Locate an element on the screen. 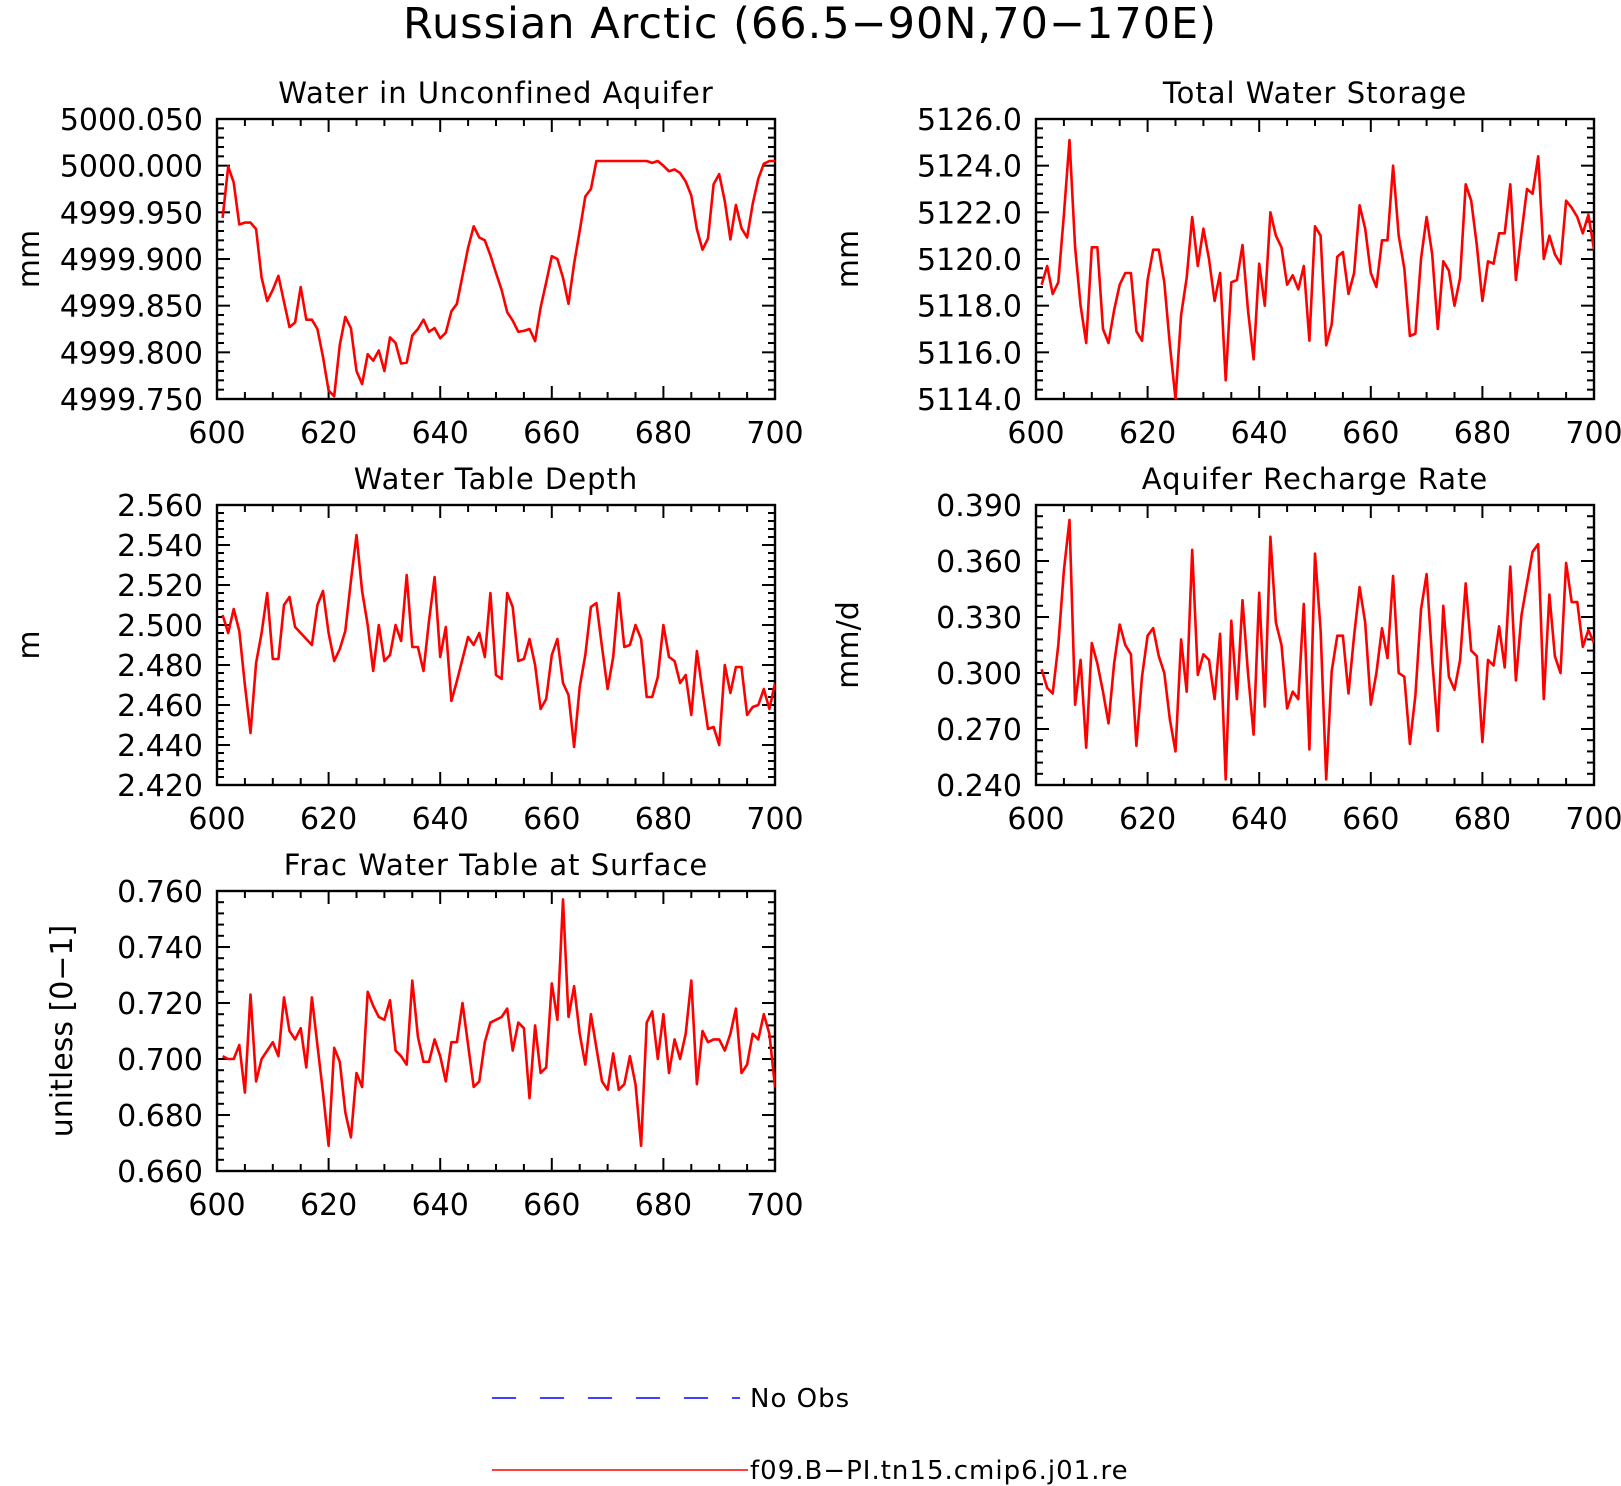 Image resolution: width=1621 pixels, height=1486 pixels. y-tick-label: 4999.750 is located at coordinates (131, 400).